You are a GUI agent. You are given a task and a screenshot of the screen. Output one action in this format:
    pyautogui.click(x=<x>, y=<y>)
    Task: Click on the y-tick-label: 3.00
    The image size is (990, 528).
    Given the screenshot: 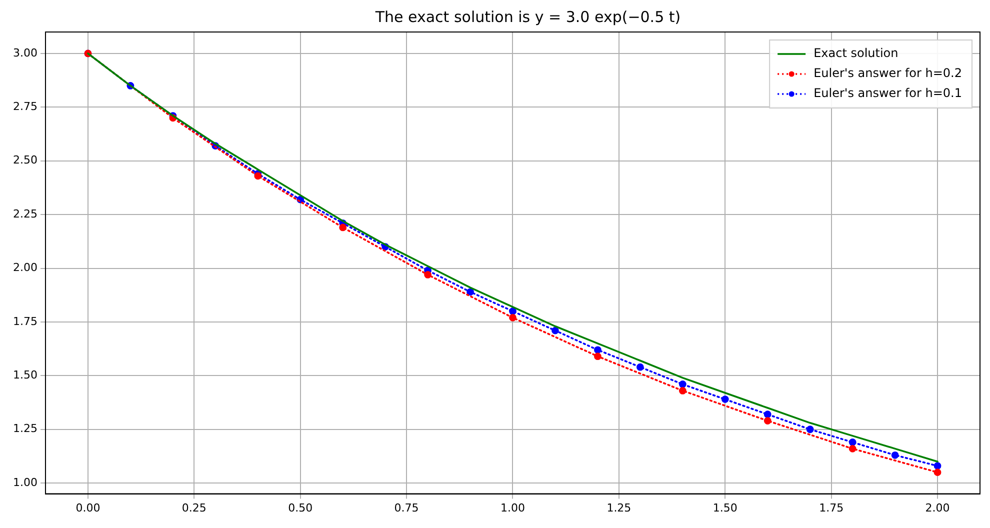 What is the action you would take?
    pyautogui.click(x=25, y=53)
    